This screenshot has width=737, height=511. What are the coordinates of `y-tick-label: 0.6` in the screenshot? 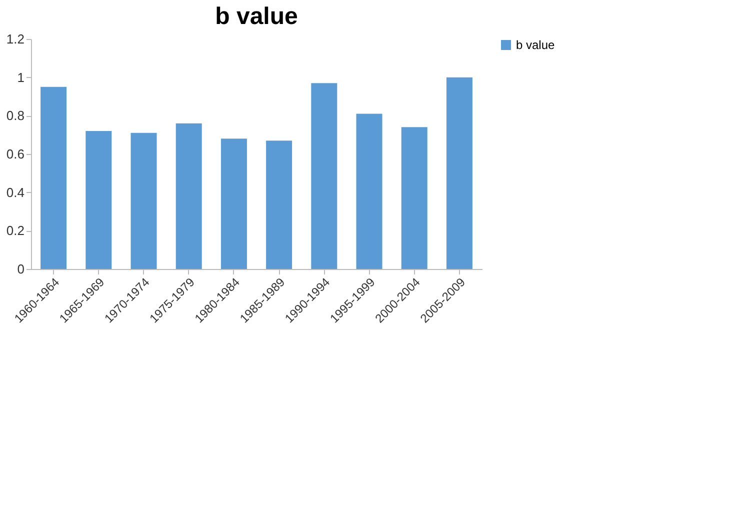 It's located at (15, 154).